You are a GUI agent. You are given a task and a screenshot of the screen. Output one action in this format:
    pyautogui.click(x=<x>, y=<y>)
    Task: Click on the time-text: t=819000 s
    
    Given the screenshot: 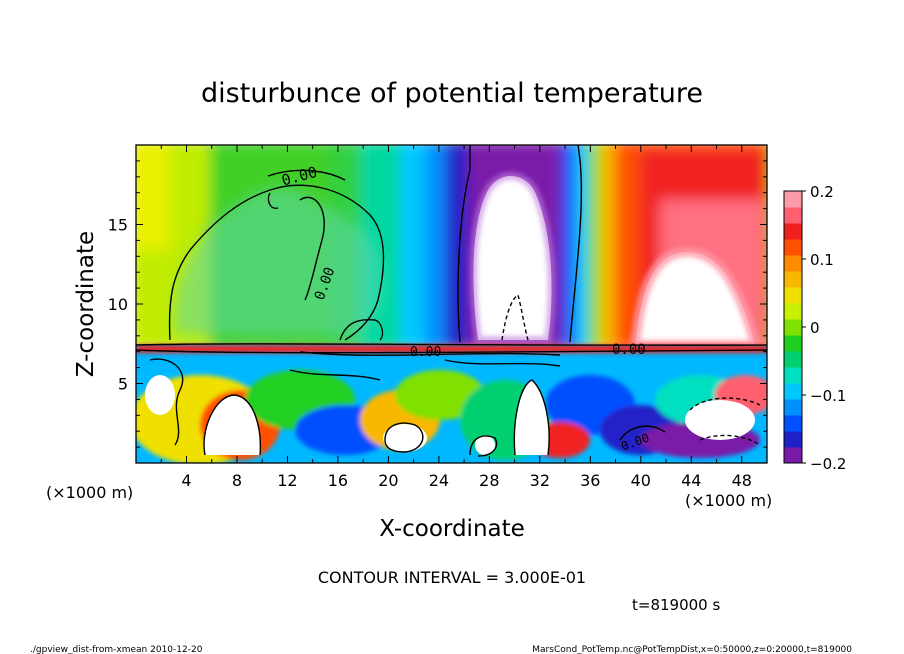 What is the action you would take?
    pyautogui.click(x=676, y=605)
    